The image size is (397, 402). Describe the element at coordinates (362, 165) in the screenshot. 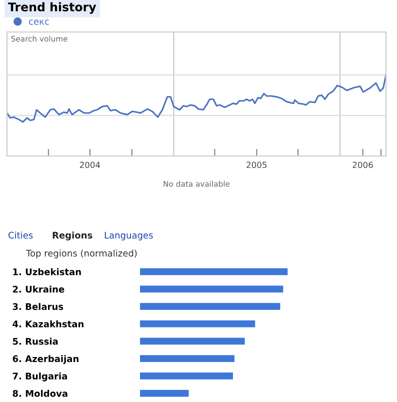

I see `x-tick-label: 2006` at that location.